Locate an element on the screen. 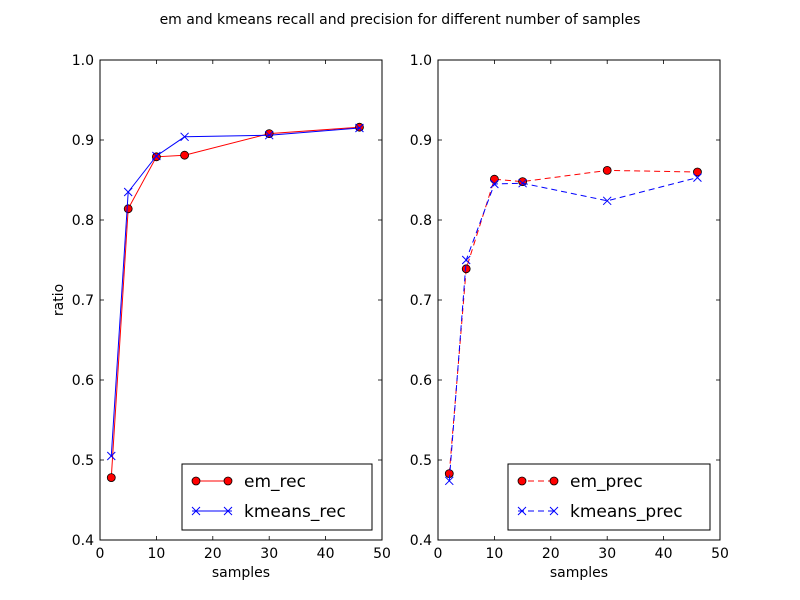 The width and height of the screenshot is (800, 600). legend: em_rec kmeans_rec is located at coordinates (277, 497).